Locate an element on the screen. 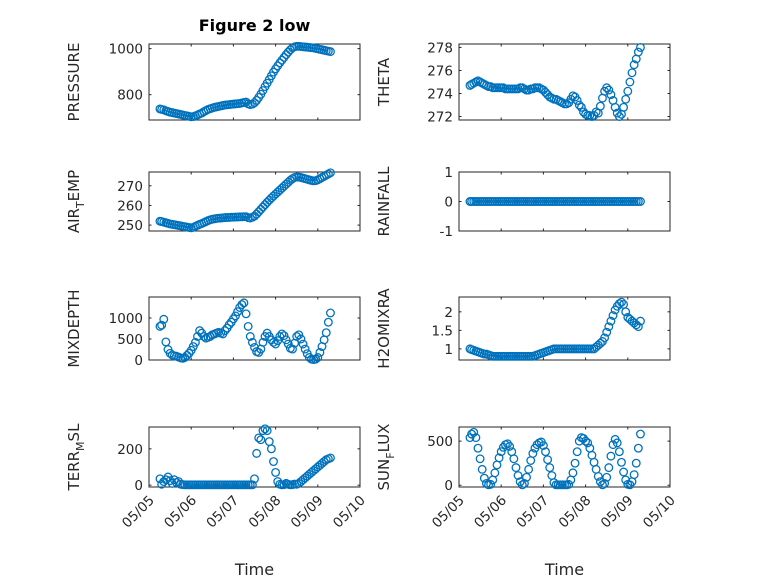  h2omixra-y-tick-label: 1.5 is located at coordinates (442, 331).